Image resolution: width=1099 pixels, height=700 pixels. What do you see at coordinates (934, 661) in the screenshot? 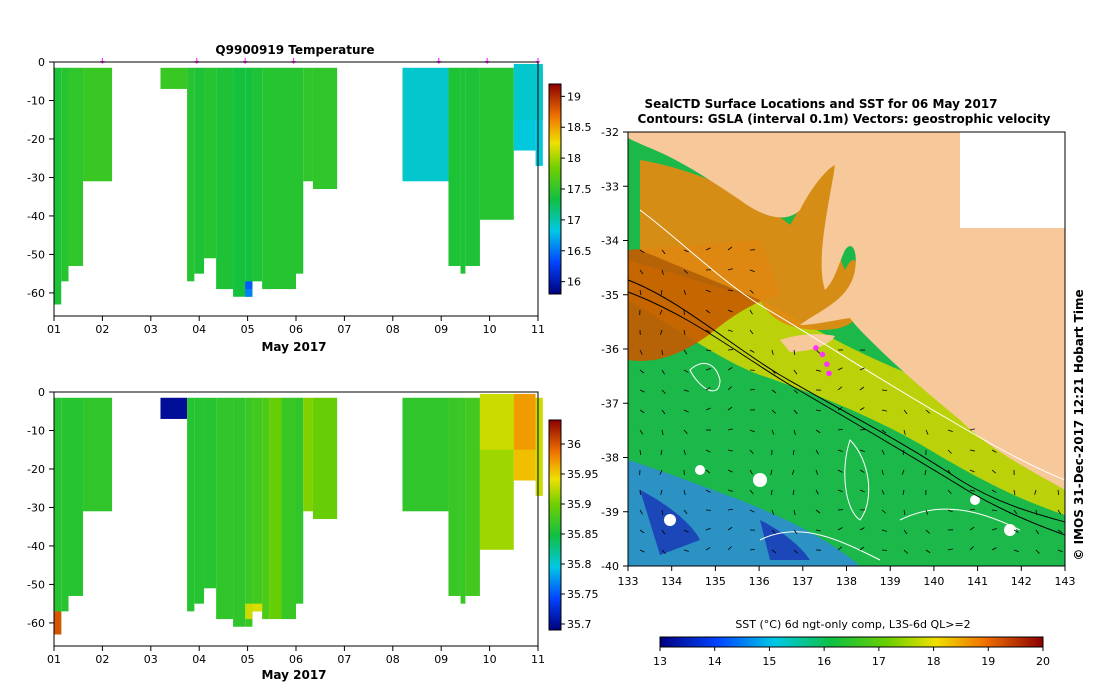
I see `sst-colorbar-tick-label: 18` at bounding box center [934, 661].